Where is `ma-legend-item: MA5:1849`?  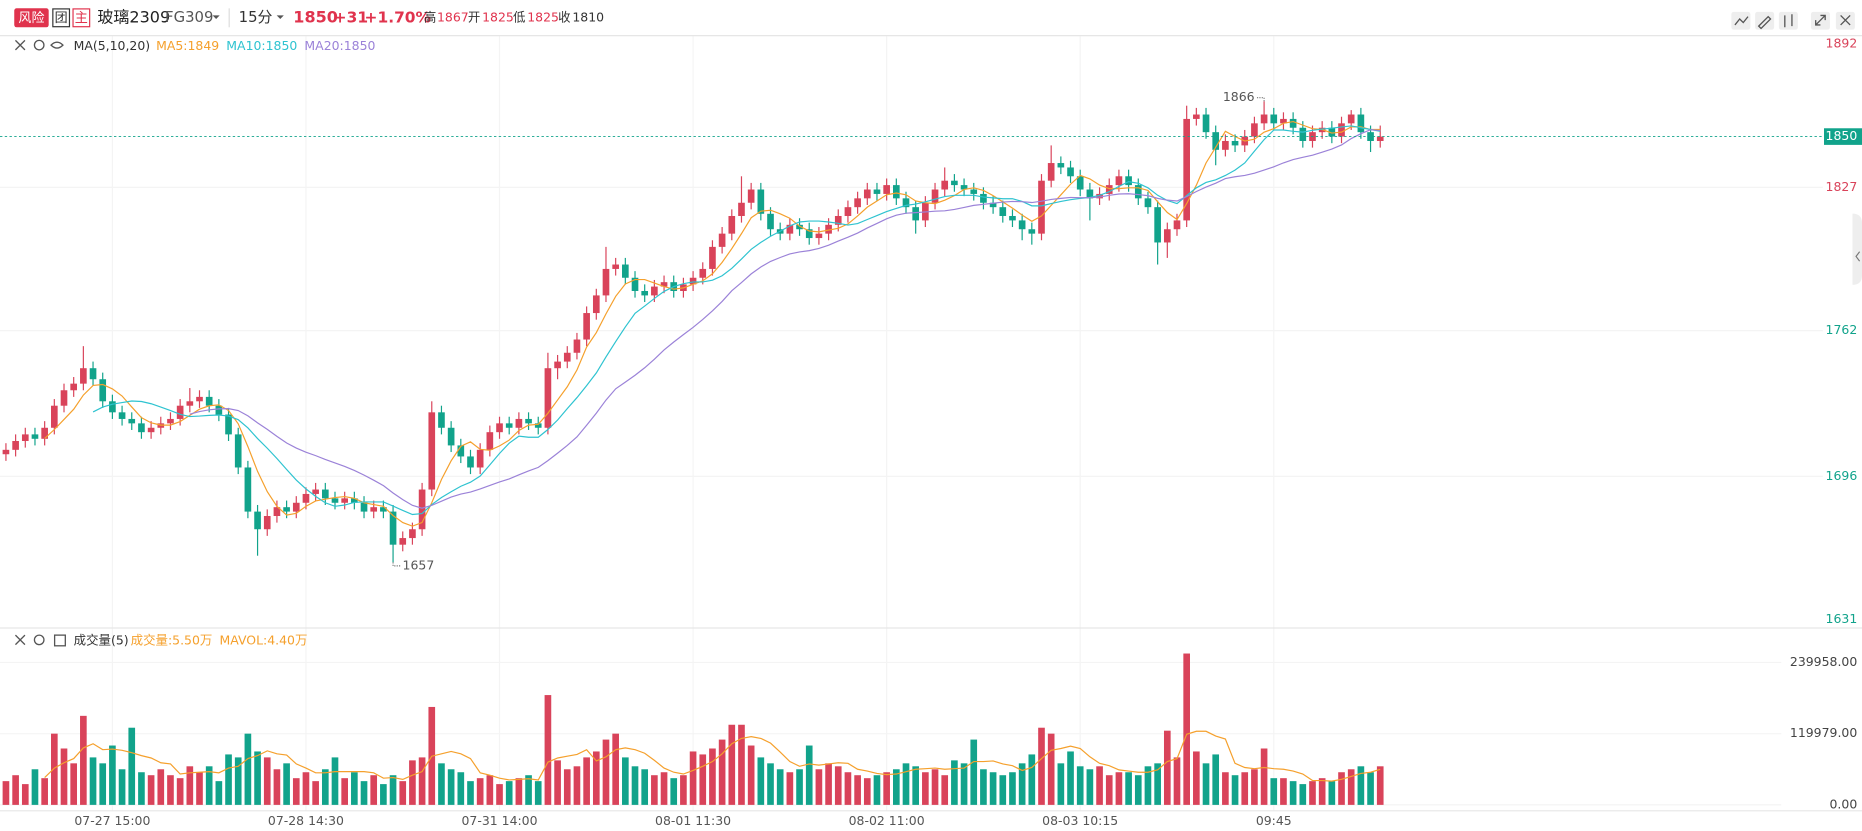 ma-legend-item: MA5:1849 is located at coordinates (187, 45).